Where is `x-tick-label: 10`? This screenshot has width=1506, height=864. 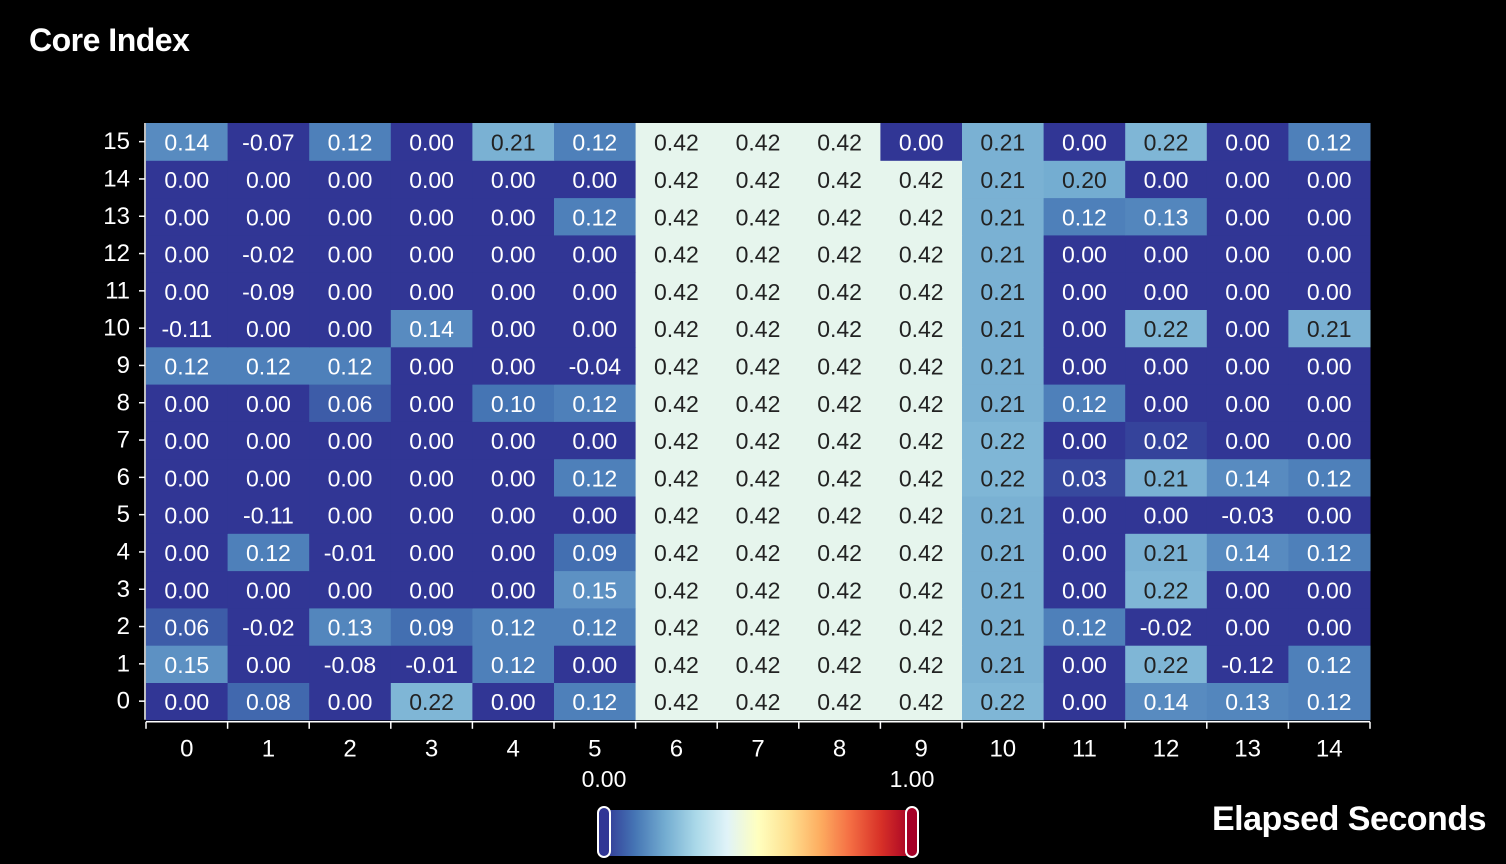
x-tick-label: 10 is located at coordinates (1002, 748).